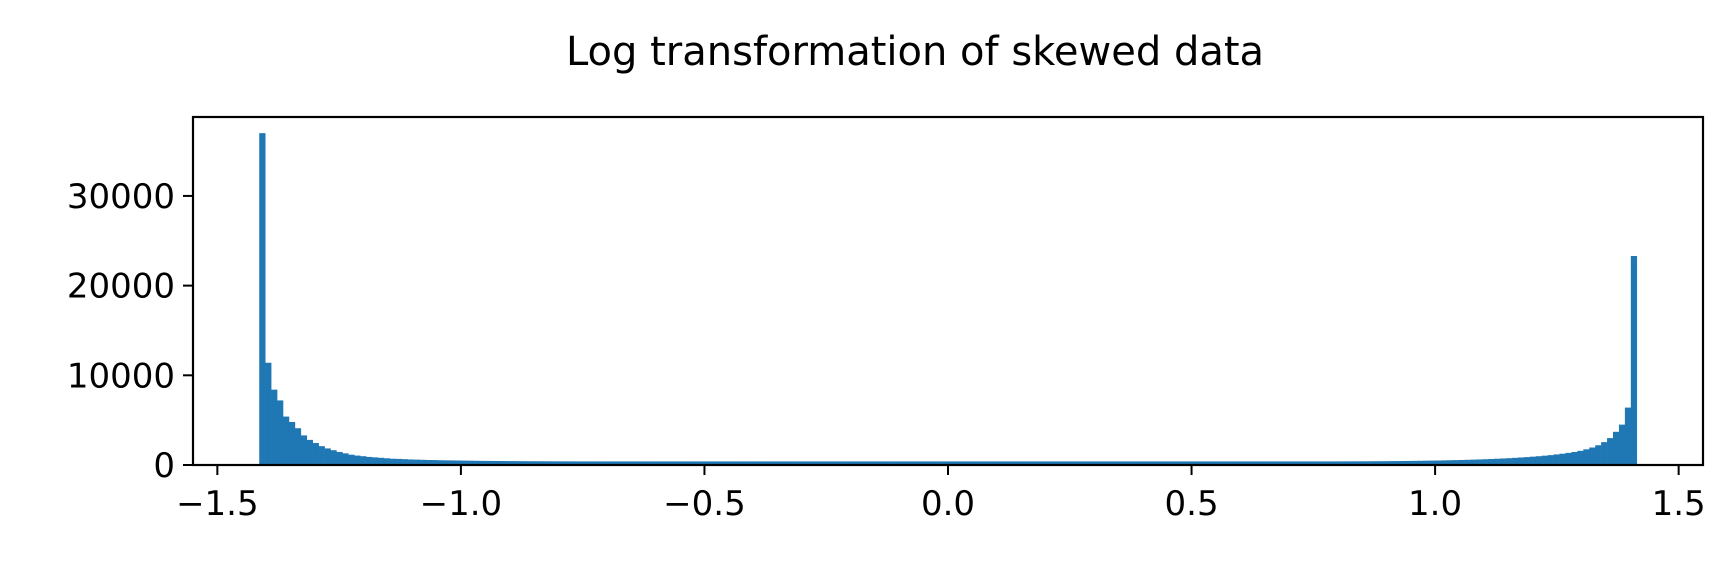 This screenshot has height=562, width=1732. What do you see at coordinates (948, 504) in the screenshot?
I see `x-tick-label: 0.0` at bounding box center [948, 504].